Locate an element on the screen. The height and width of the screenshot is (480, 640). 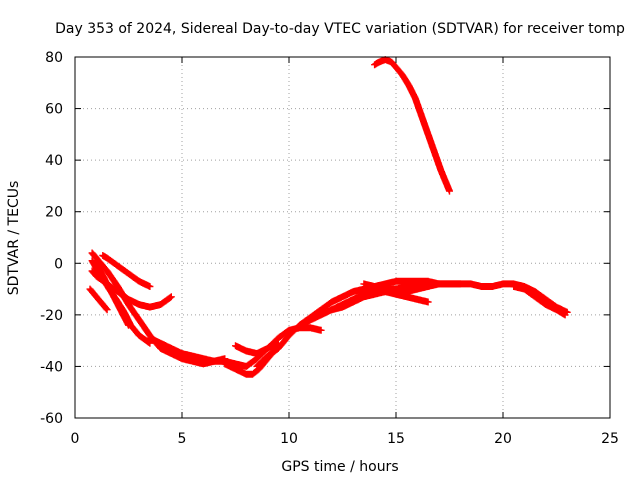
y-tick-label: -60 is located at coordinates (51, 419).